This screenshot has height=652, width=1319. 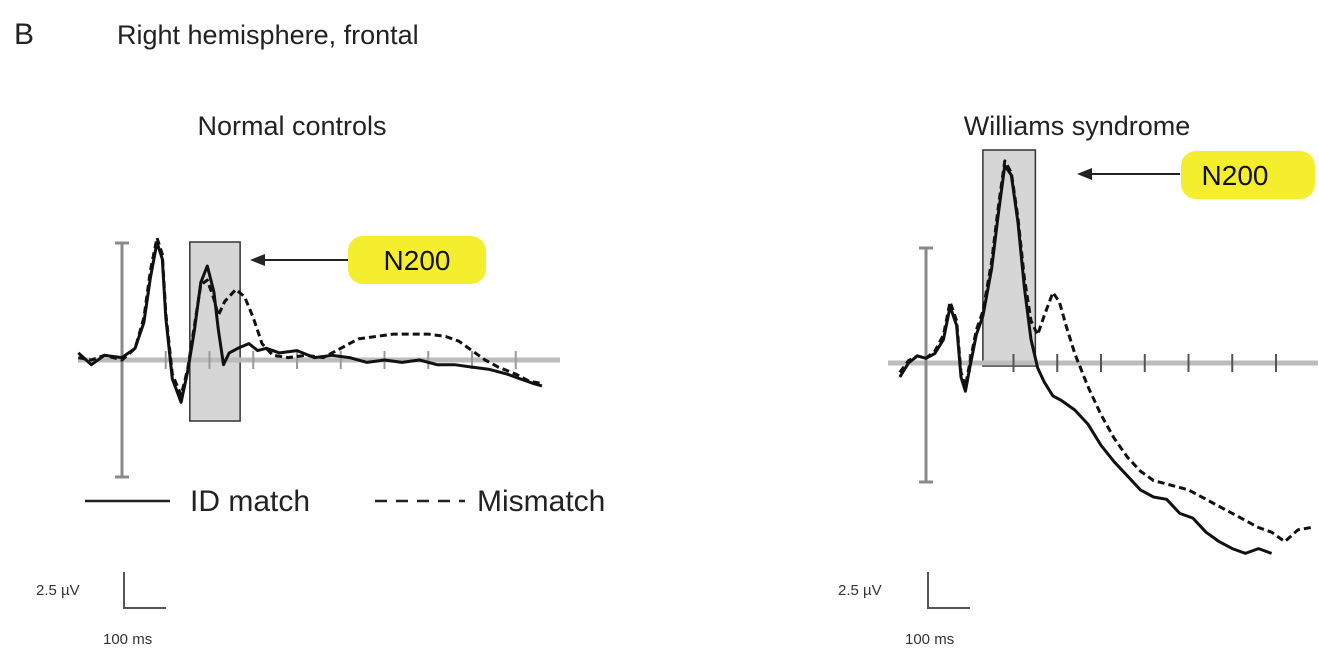 I want to click on series-line-mismatch, so click(x=310, y=316).